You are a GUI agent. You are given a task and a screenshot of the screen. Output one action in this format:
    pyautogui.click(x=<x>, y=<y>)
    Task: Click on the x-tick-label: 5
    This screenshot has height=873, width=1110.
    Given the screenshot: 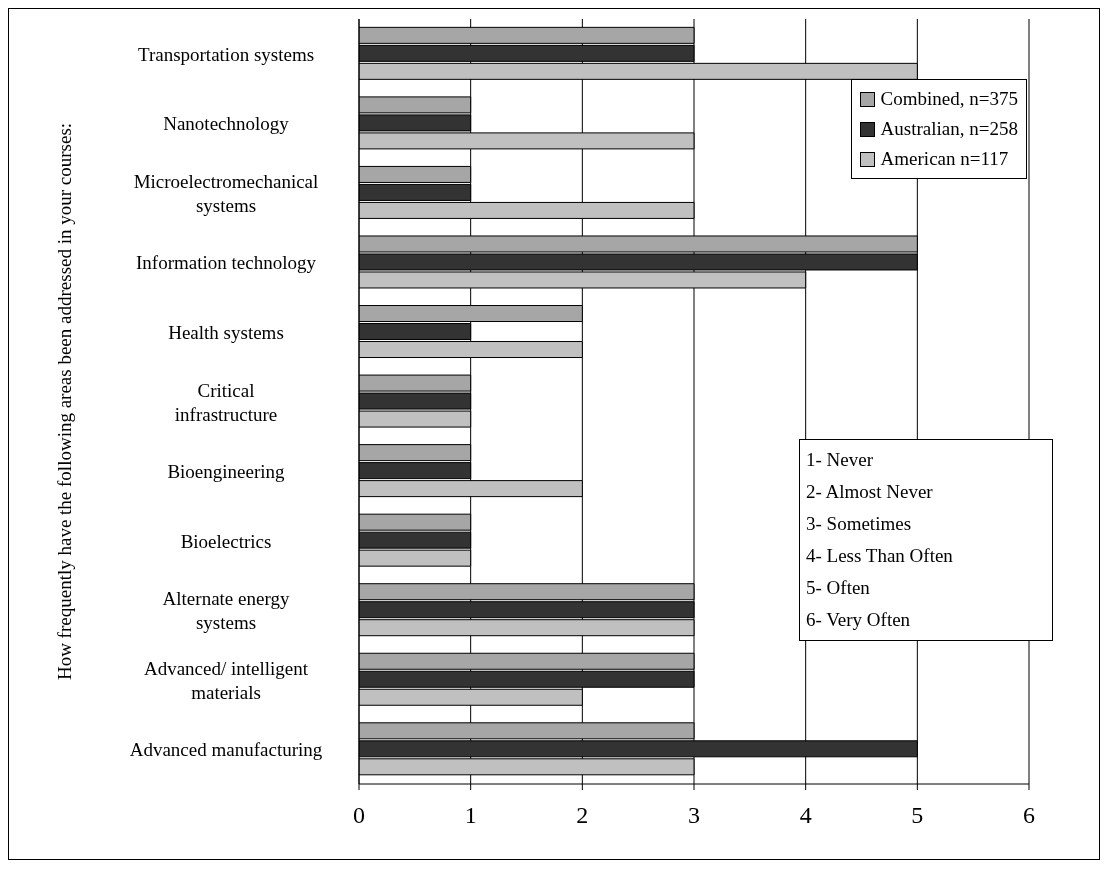 What is the action you would take?
    pyautogui.click(x=917, y=815)
    